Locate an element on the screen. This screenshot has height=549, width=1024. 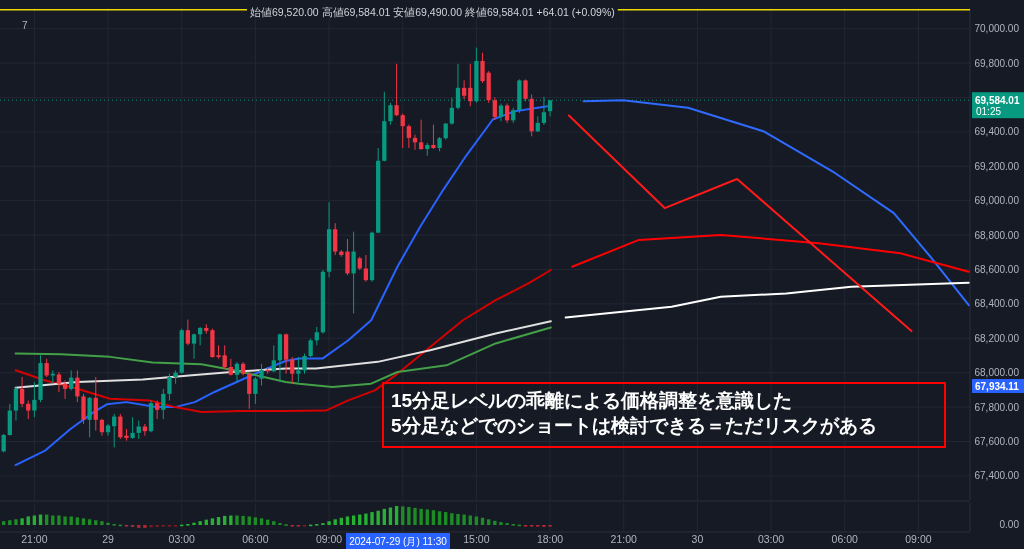
annotation: 7 is located at coordinates (25, 25).